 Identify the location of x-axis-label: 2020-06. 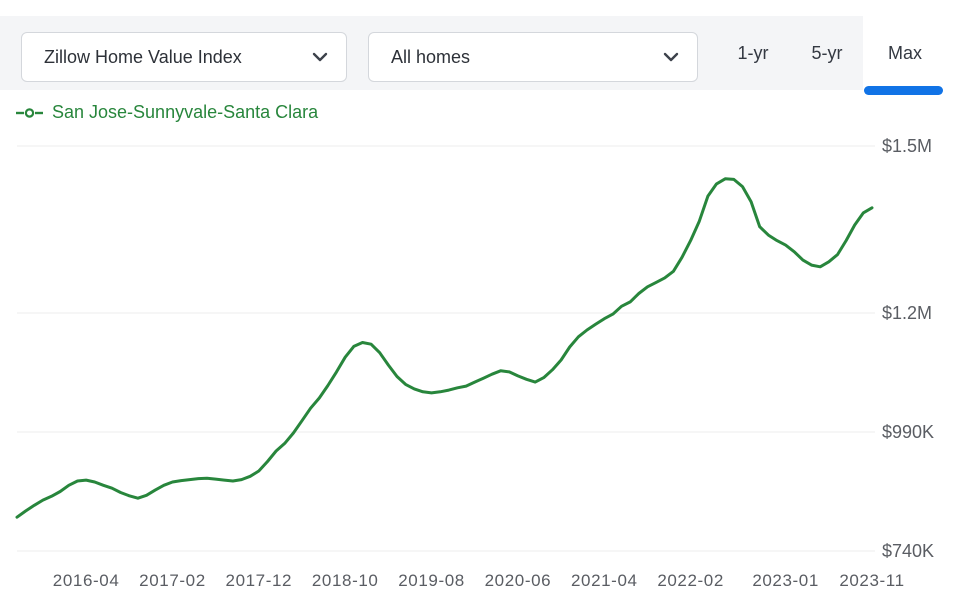
(518, 580).